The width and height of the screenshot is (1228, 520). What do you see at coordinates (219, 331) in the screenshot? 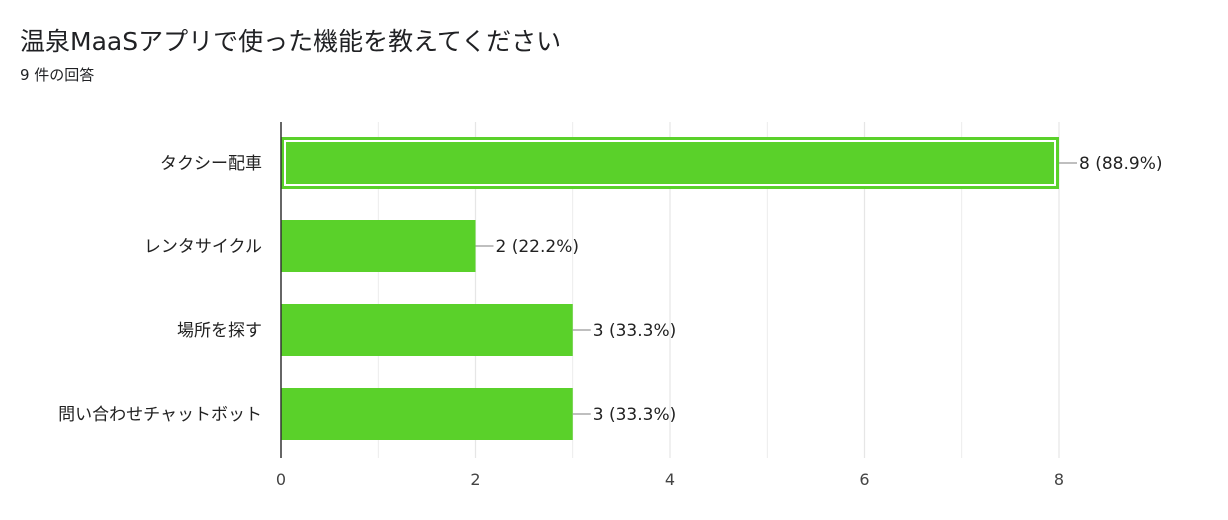
I see `category-label: 場所を探す` at bounding box center [219, 331].